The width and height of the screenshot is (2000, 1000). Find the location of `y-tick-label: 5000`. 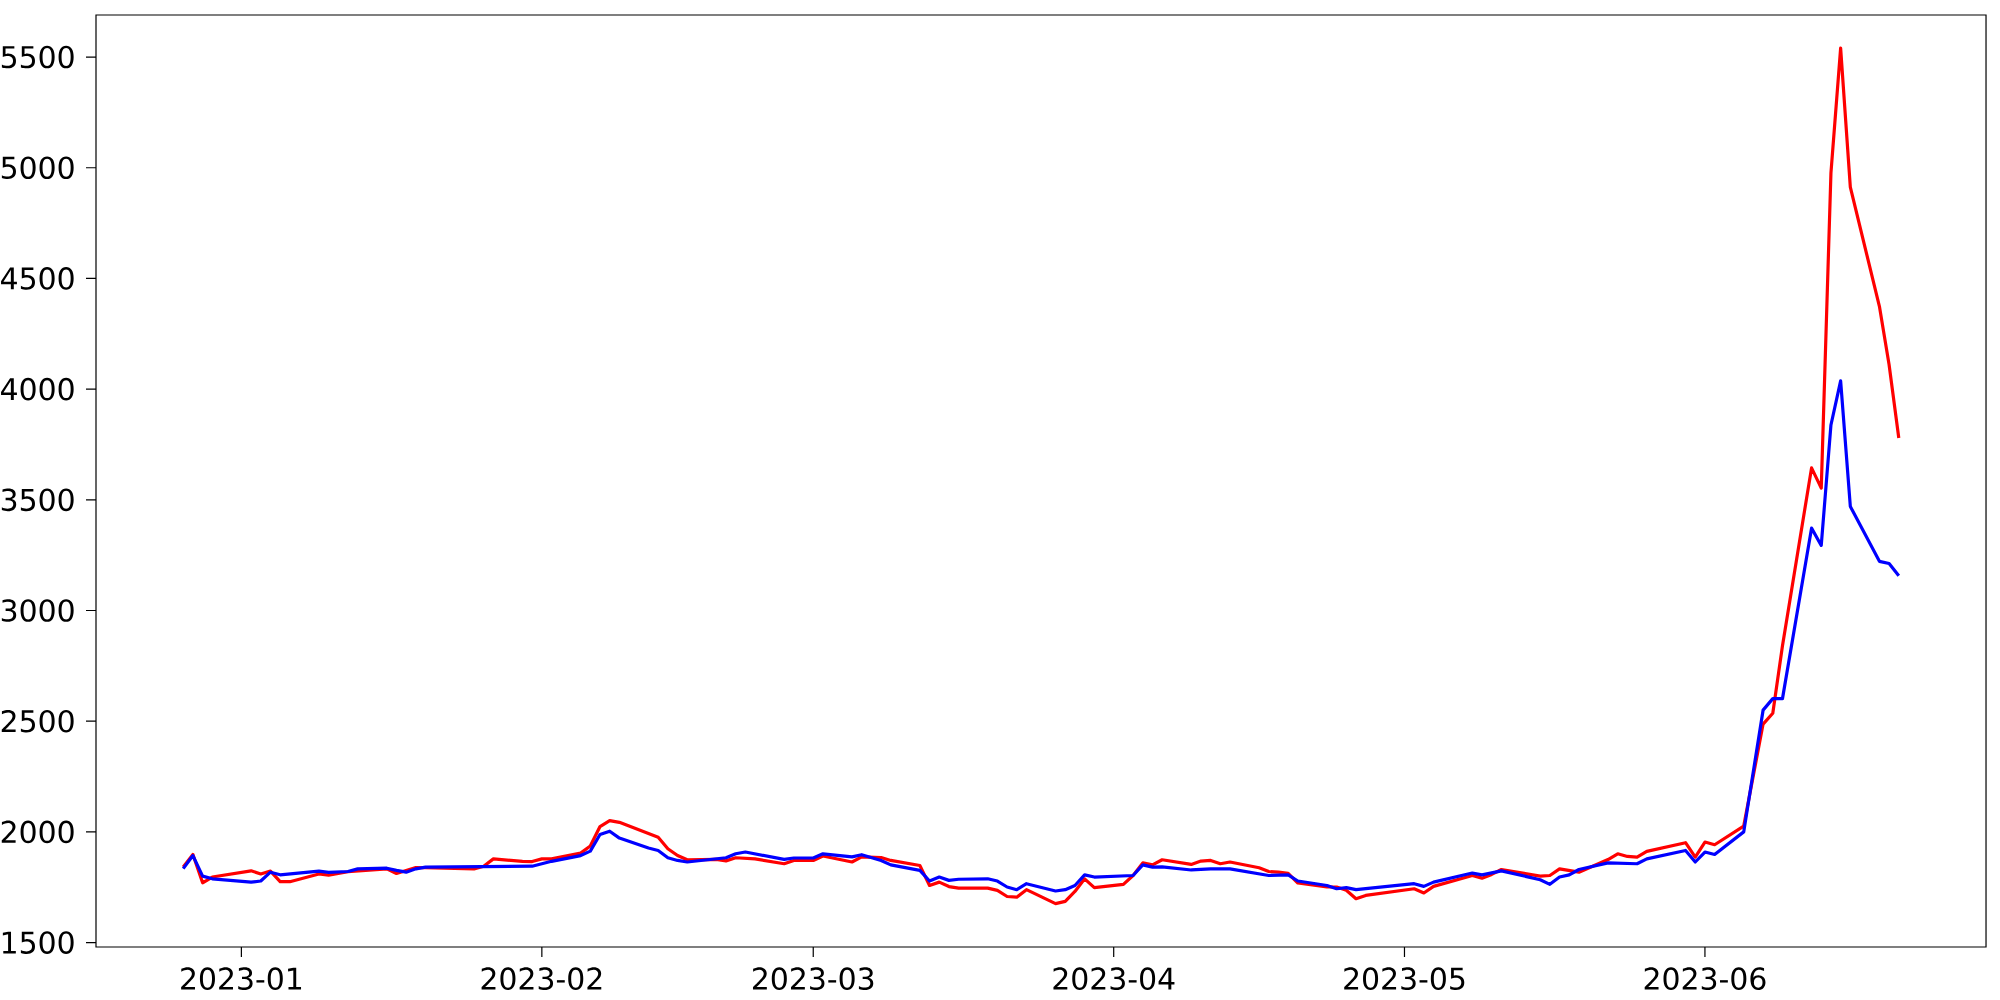

y-tick-label: 5000 is located at coordinates (37, 168).